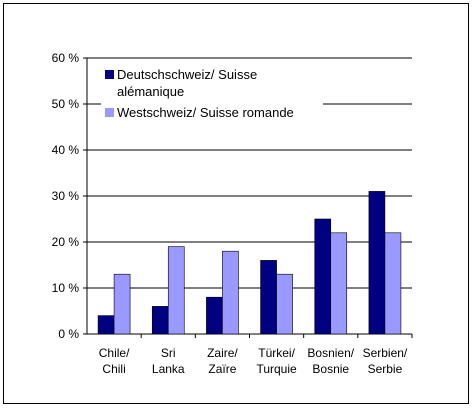 The width and height of the screenshot is (474, 410). What do you see at coordinates (113, 369) in the screenshot?
I see `x-tick-label: Chili` at bounding box center [113, 369].